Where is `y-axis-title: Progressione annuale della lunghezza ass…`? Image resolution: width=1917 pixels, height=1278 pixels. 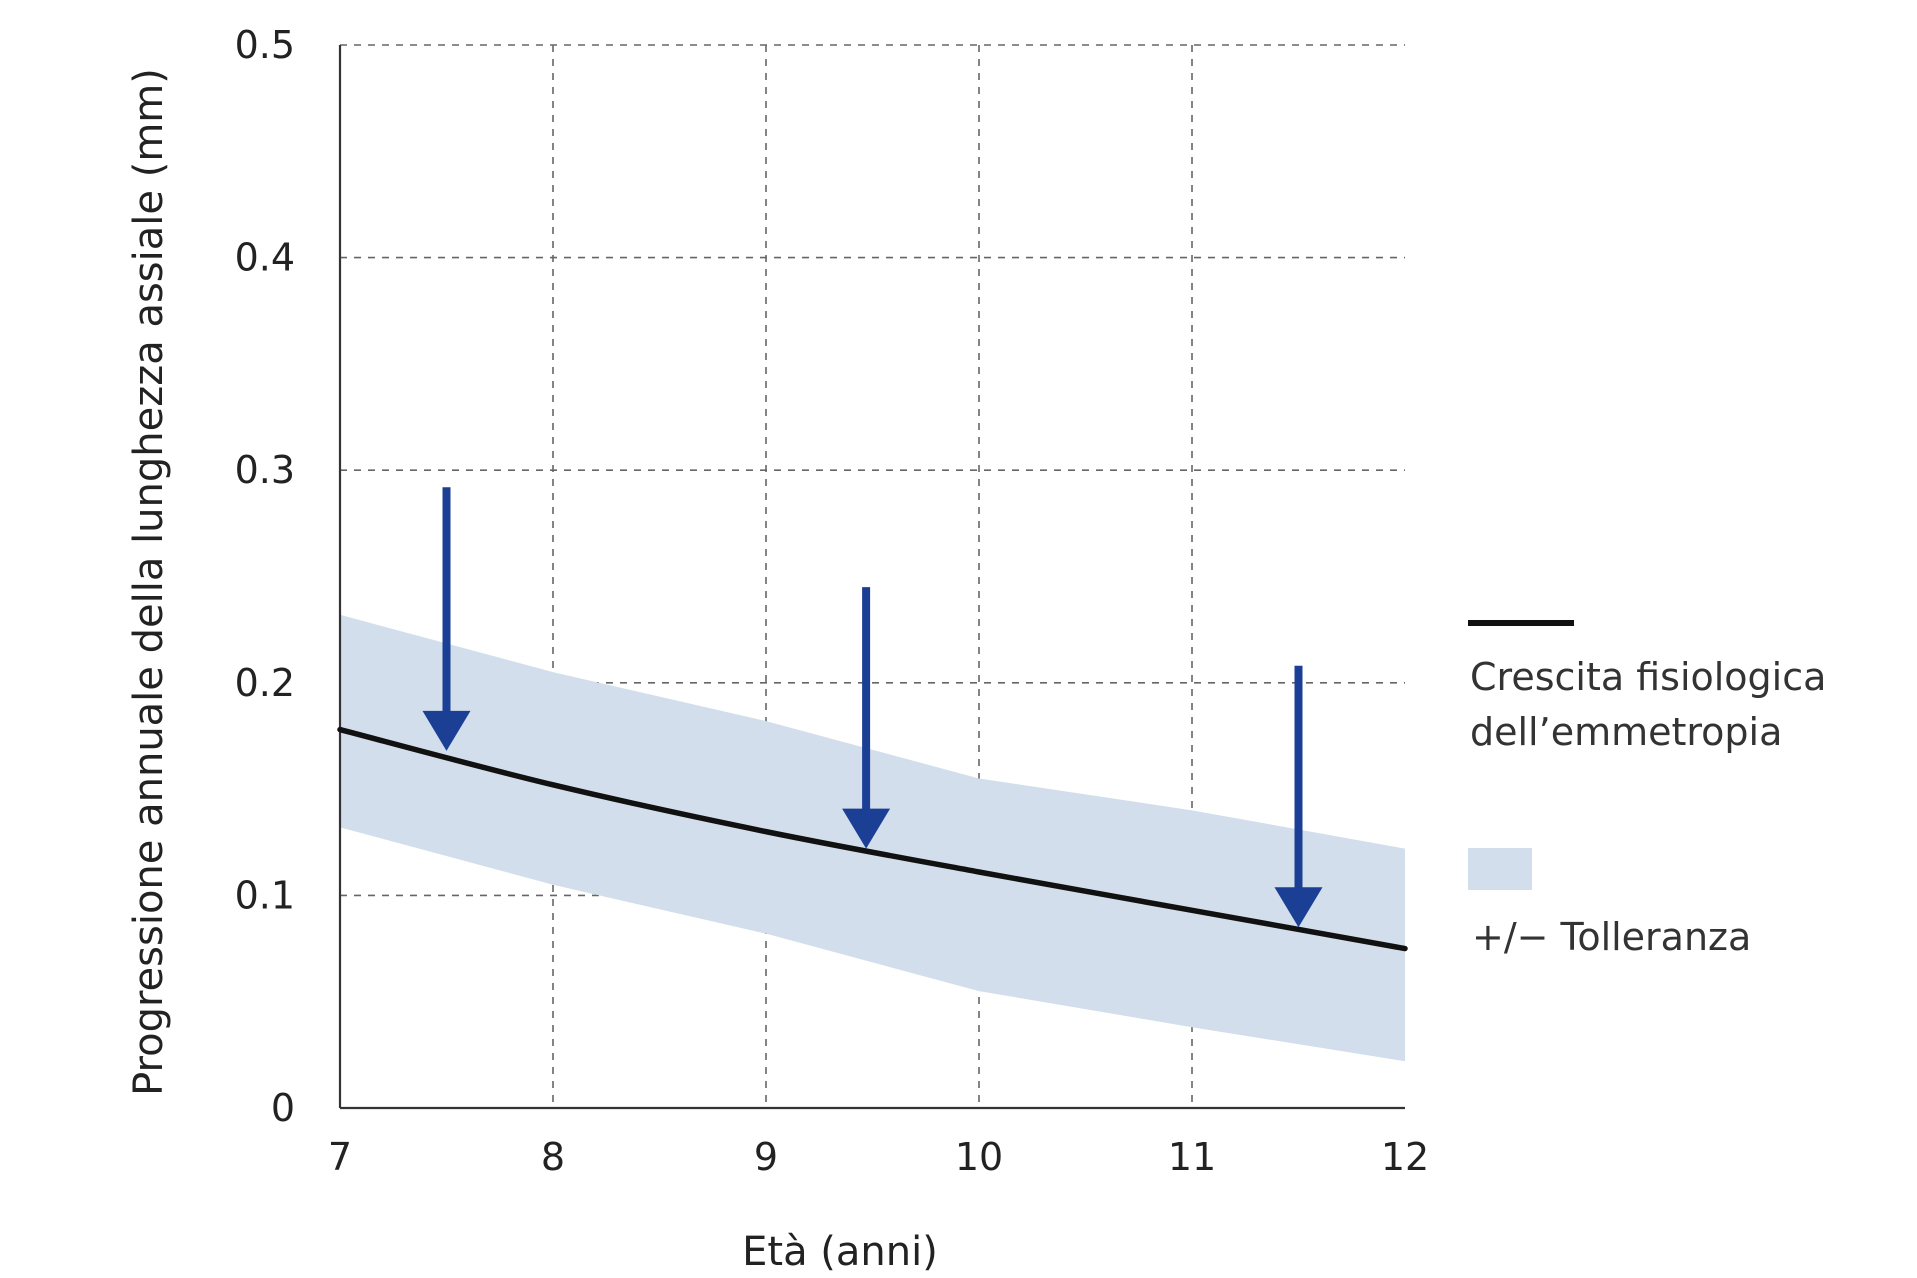 y-axis-title: Progressione annuale della lunghezza ass… is located at coordinates (149, 582).